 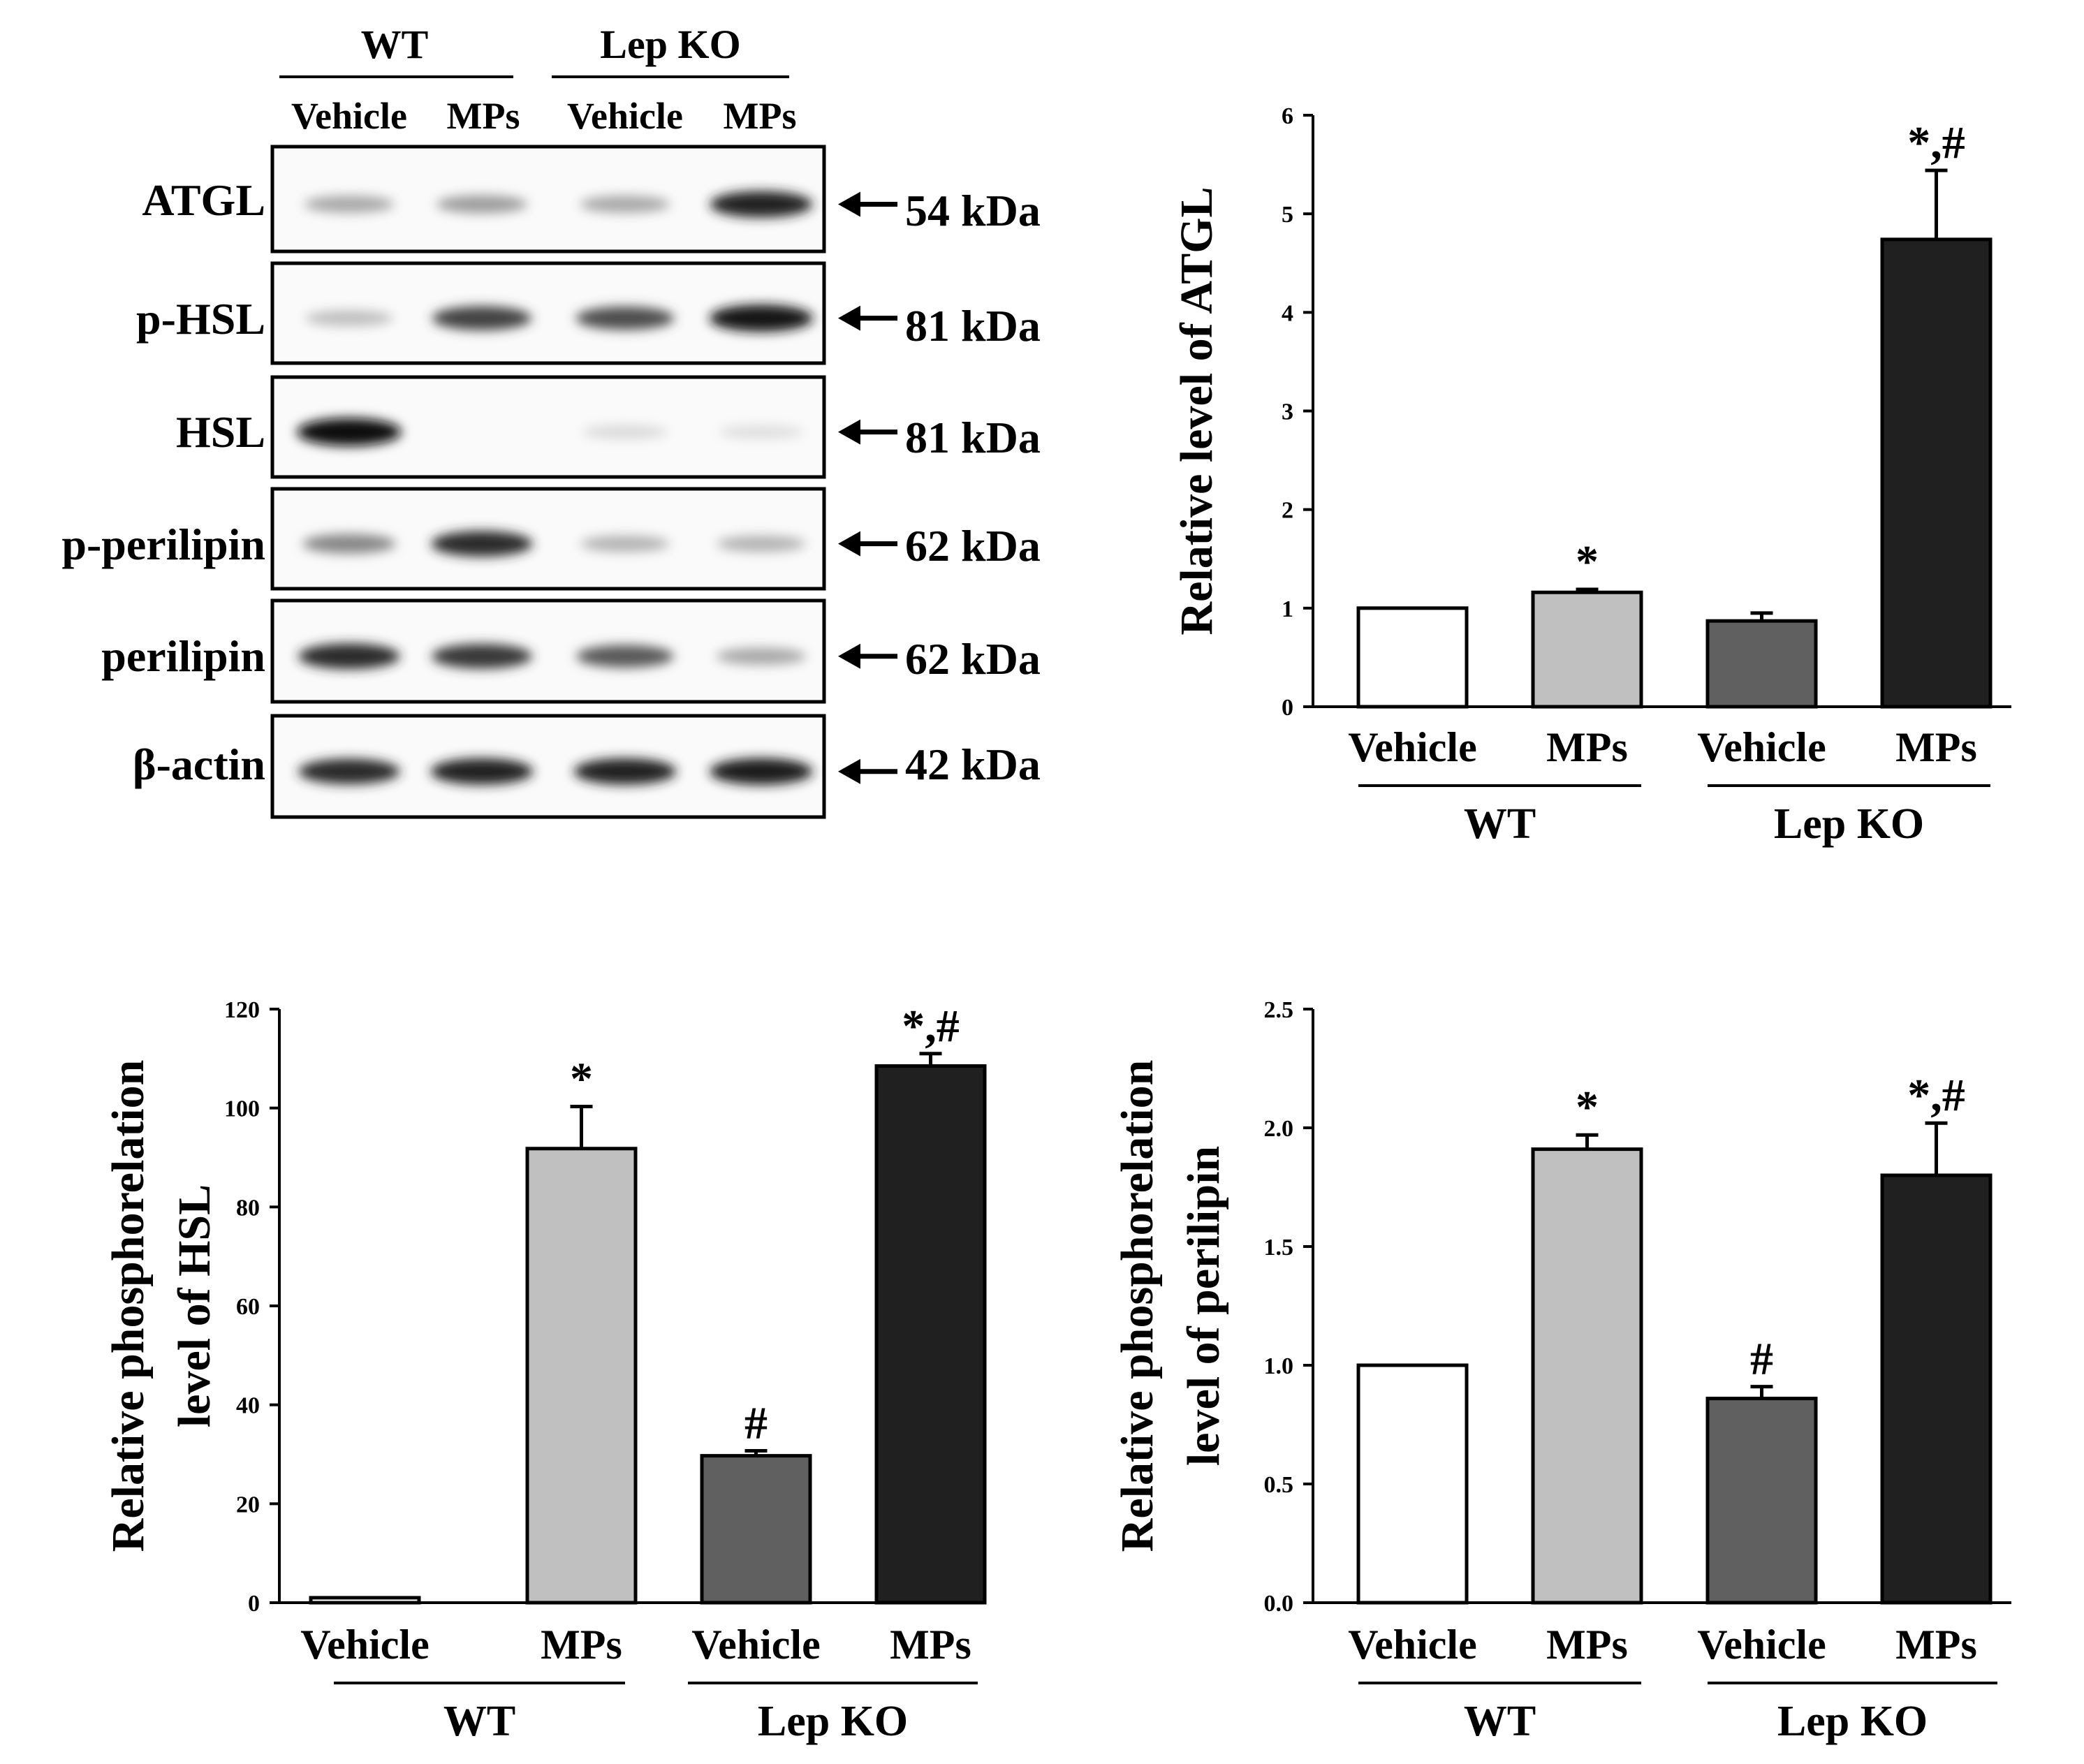 I want to click on y-axis-label: Relative phosphorelation, so click(x=1137, y=1306).